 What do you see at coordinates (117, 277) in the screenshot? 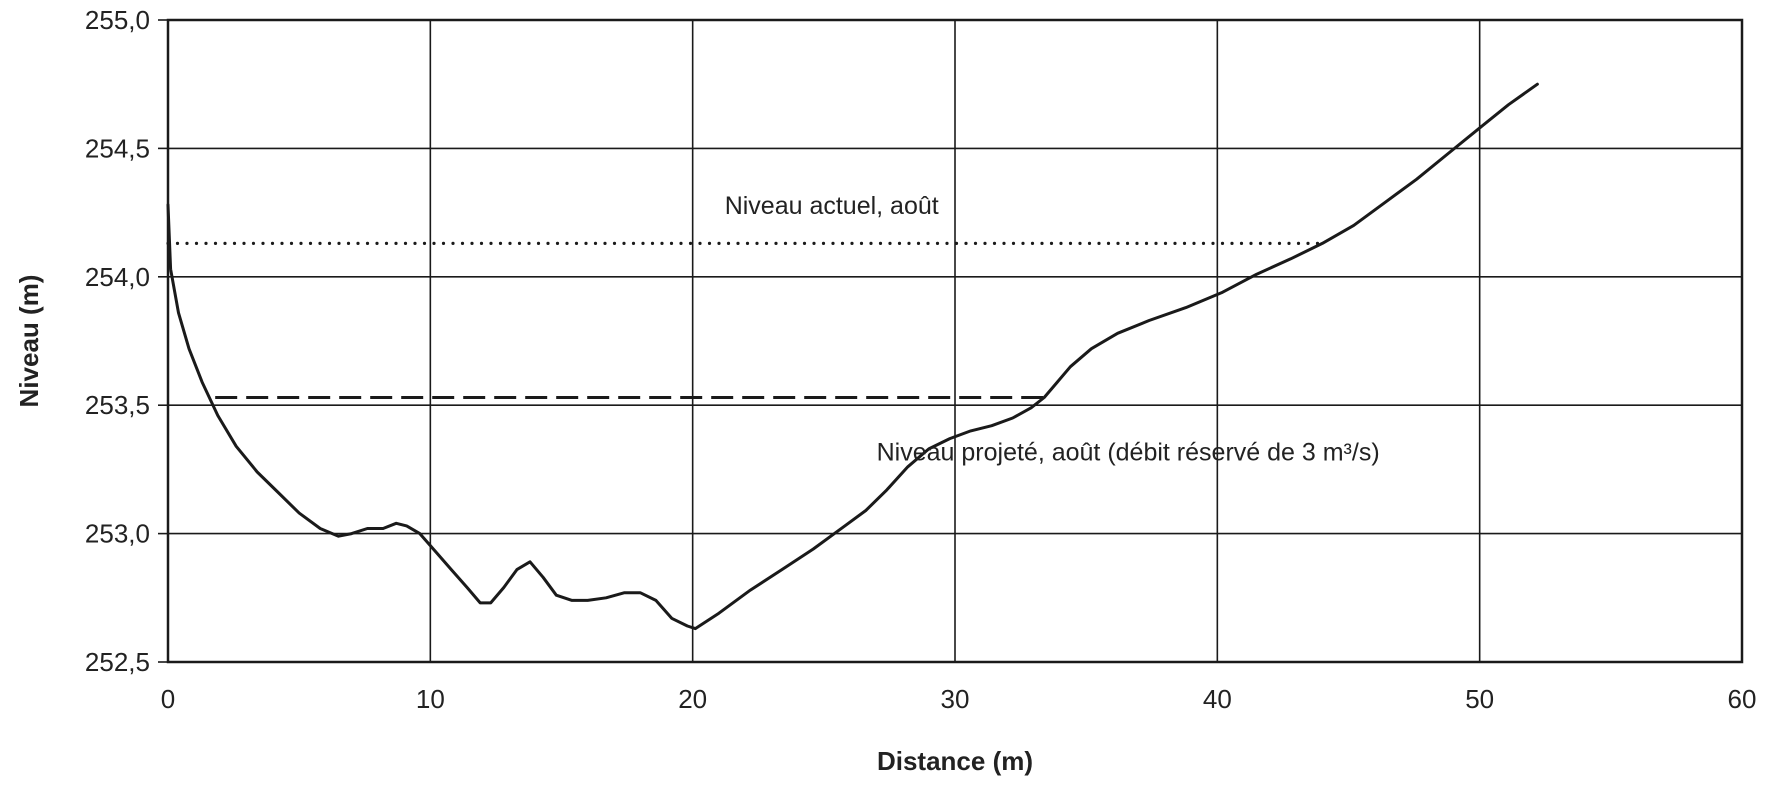
I see `y-tick-label: 254,0` at bounding box center [117, 277].